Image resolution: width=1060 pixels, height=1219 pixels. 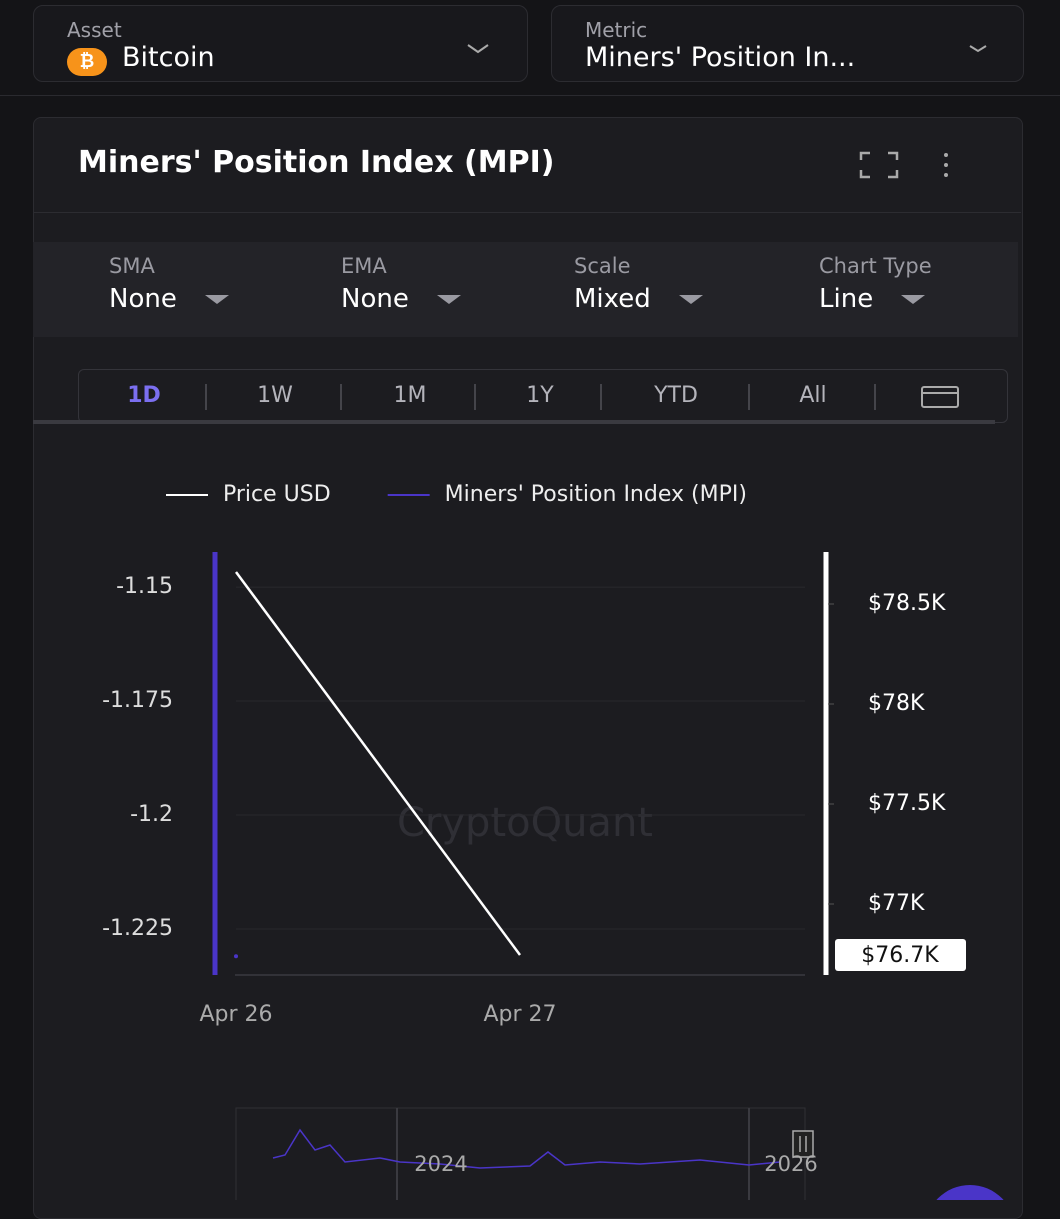 I want to click on y-tick-label: -1.225, so click(x=137, y=928).